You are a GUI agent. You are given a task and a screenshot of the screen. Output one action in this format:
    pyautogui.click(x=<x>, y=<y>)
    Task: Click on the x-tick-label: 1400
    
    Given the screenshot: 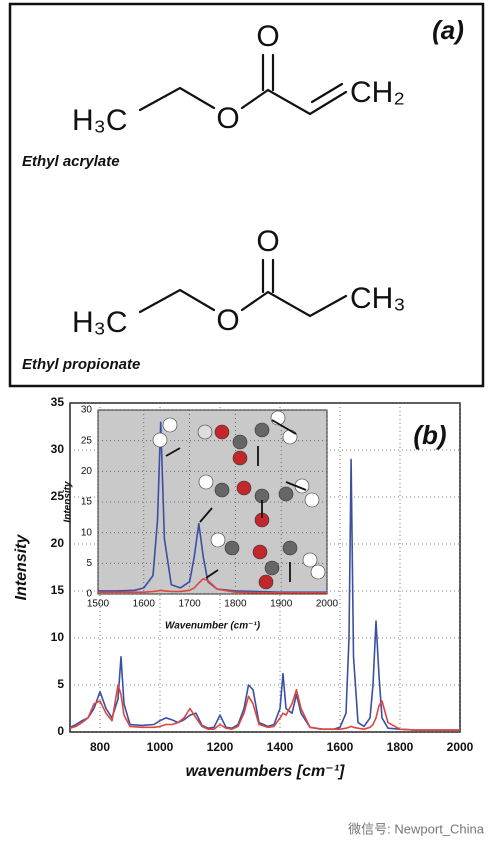 What is the action you would take?
    pyautogui.click(x=280, y=747)
    